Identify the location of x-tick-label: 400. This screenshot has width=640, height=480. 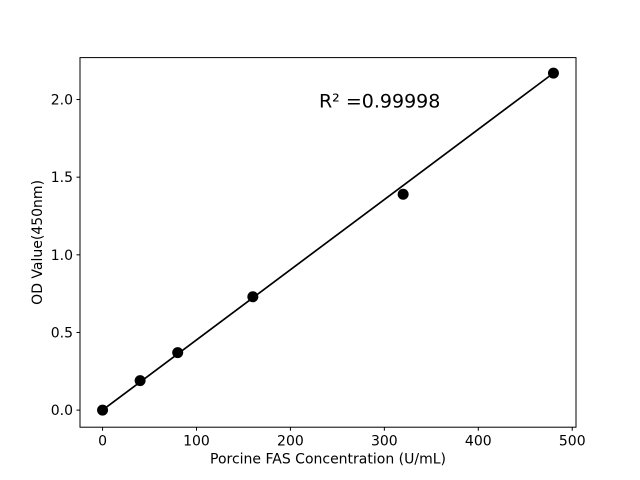
(478, 442).